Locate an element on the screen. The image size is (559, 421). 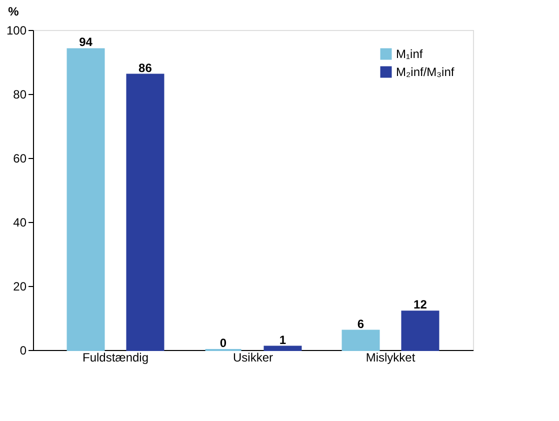
x-tick-label: Mislykket is located at coordinates (391, 357).